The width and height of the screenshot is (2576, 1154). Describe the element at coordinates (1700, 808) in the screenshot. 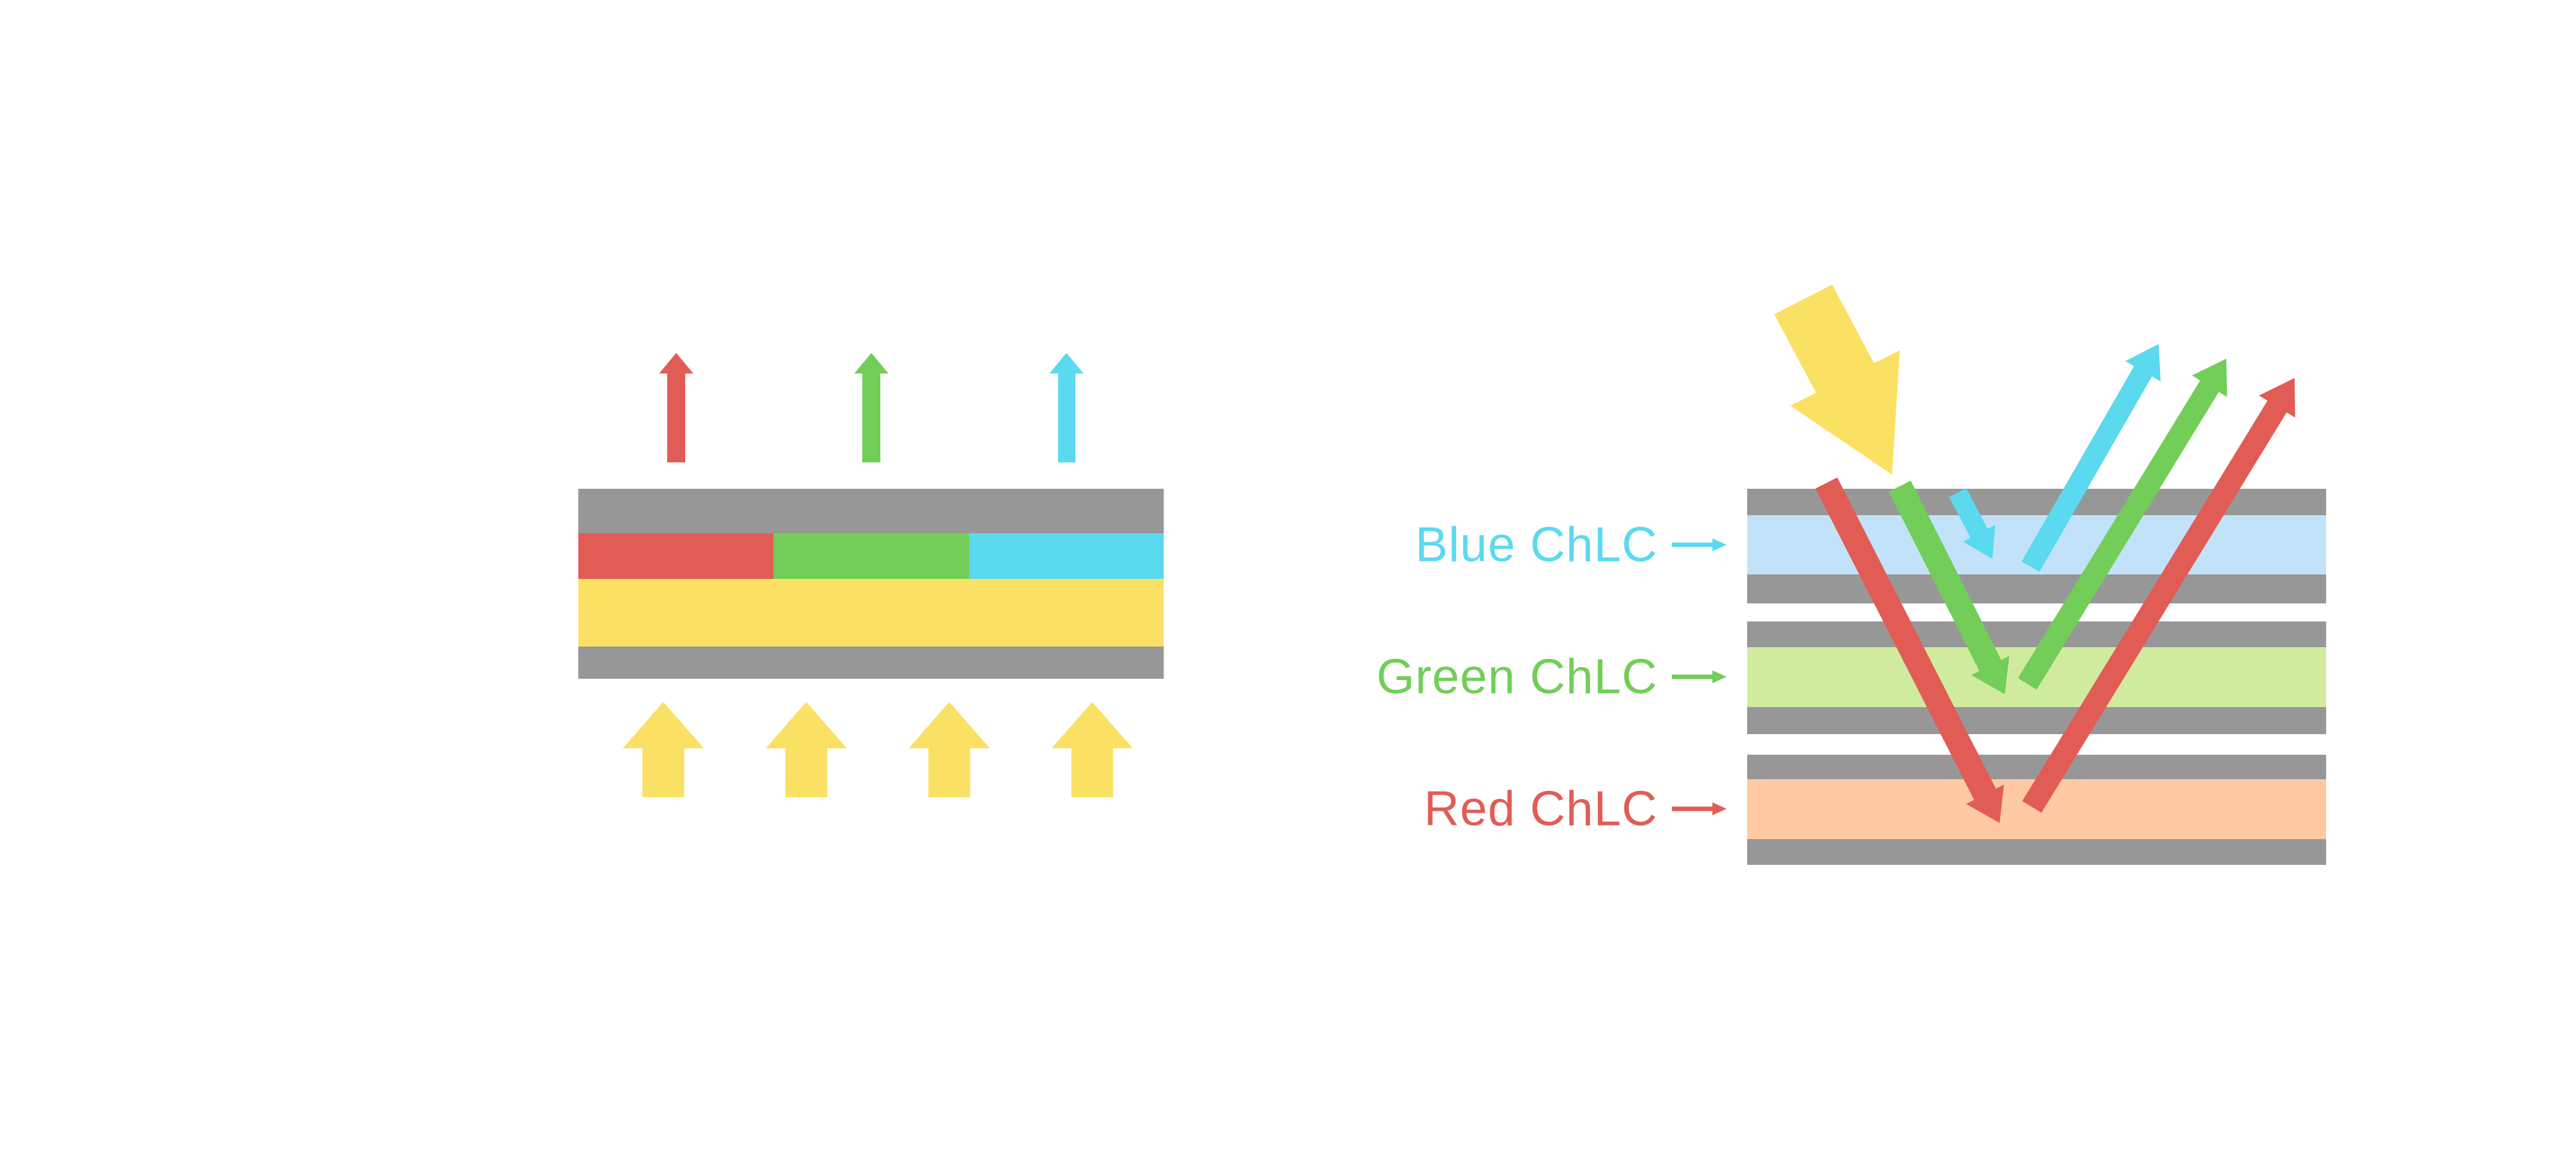

I see `red-right-arrow-icon` at that location.